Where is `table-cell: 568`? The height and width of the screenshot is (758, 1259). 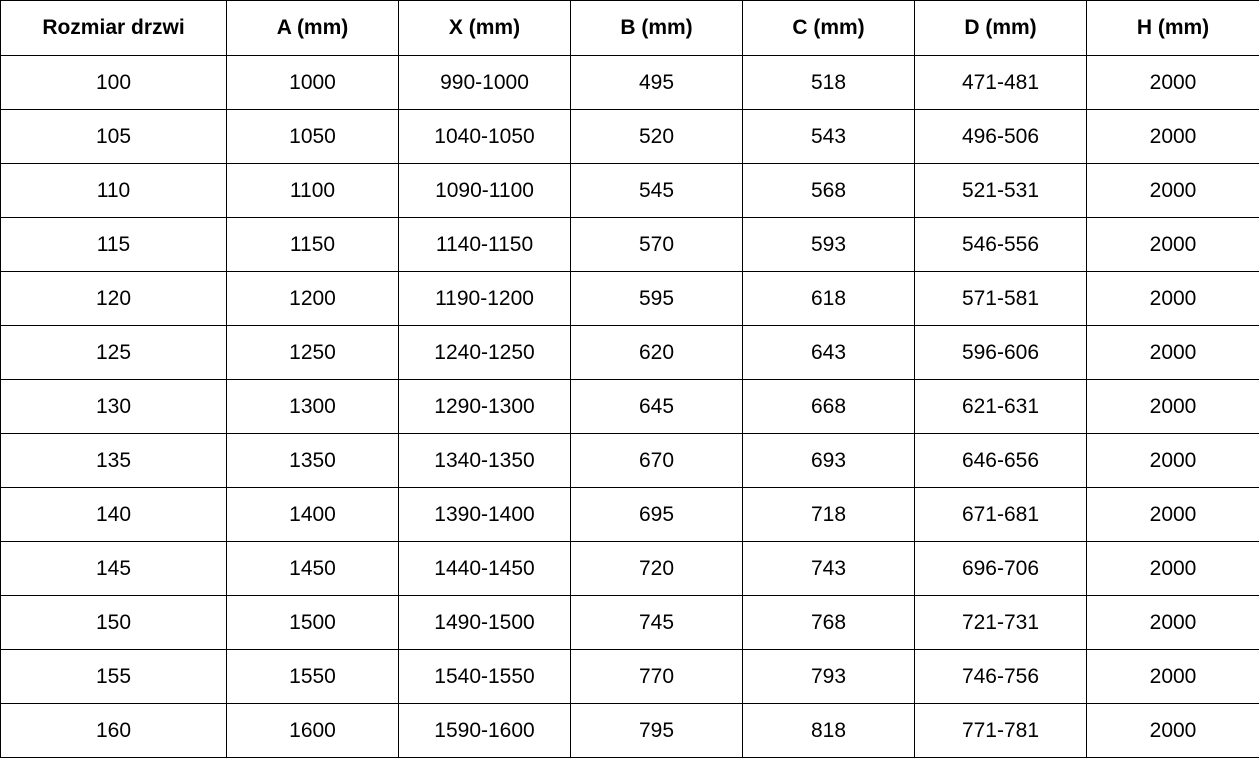 table-cell: 568 is located at coordinates (829, 191).